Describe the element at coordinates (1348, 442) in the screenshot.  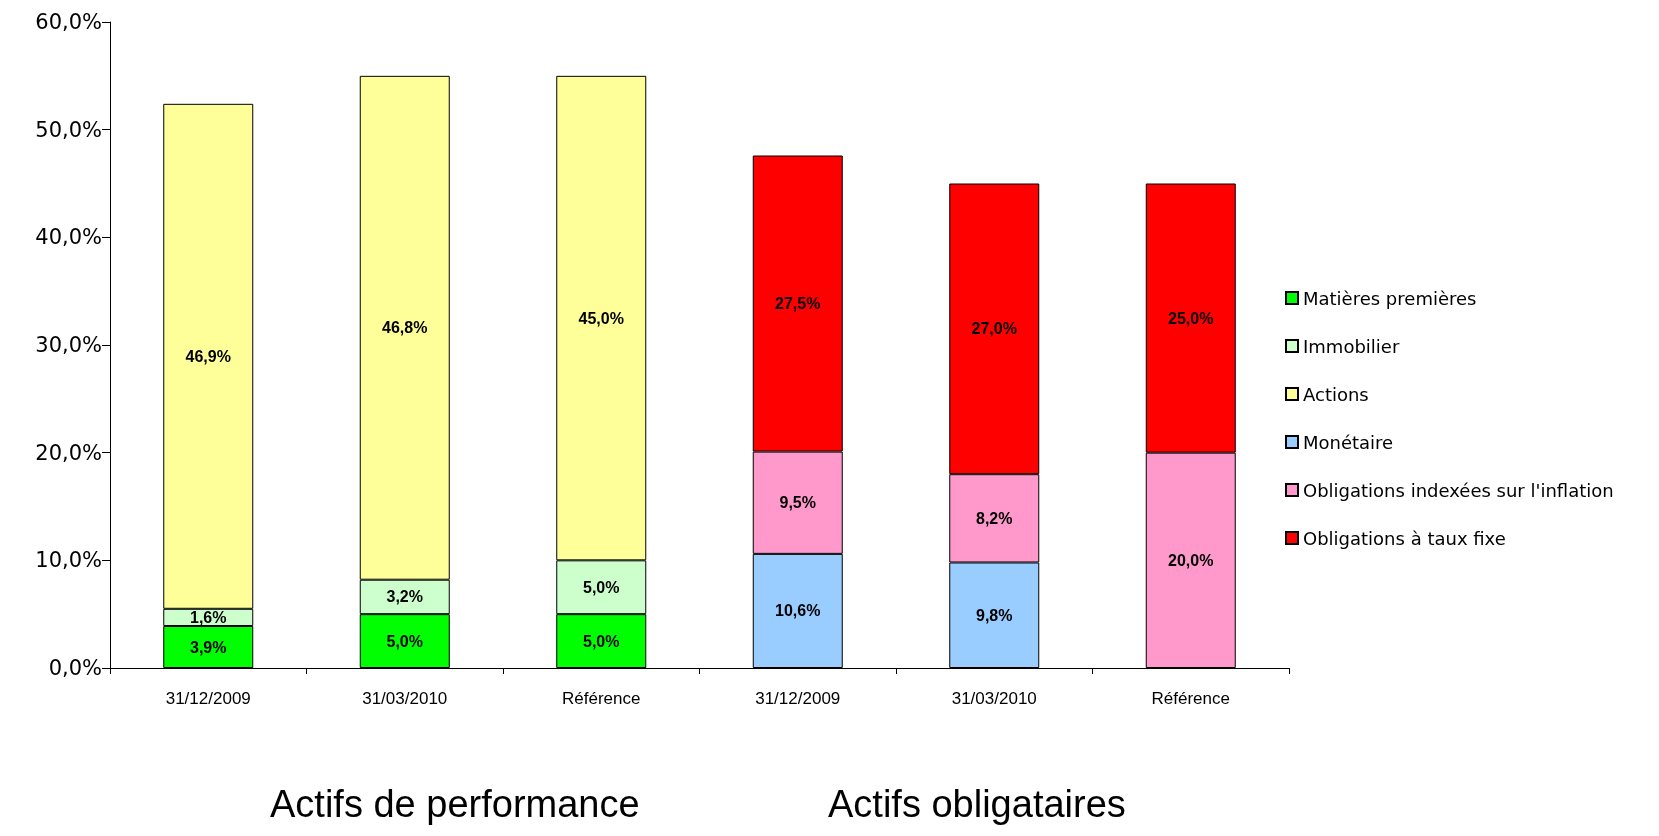
I see `legend-label: Monétaire` at that location.